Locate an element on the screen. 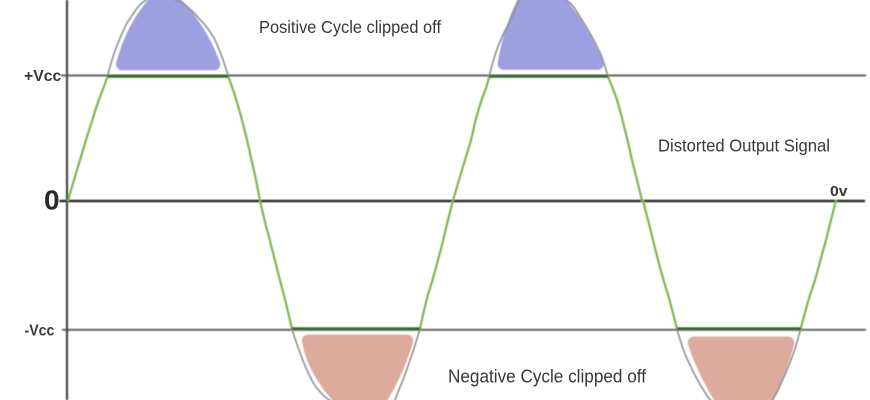 Image resolution: width=870 pixels, height=400 pixels. svg-text: 0v is located at coordinates (839, 191).